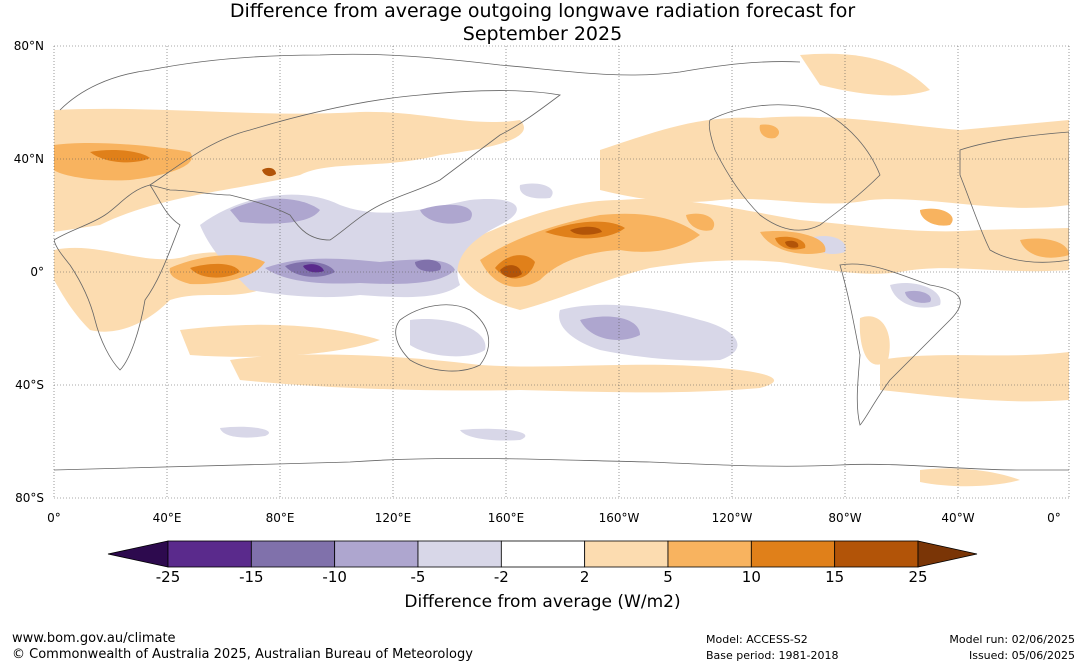 The height and width of the screenshot is (667, 1085). I want to click on colorbar-extend-high, so click(947, 554).